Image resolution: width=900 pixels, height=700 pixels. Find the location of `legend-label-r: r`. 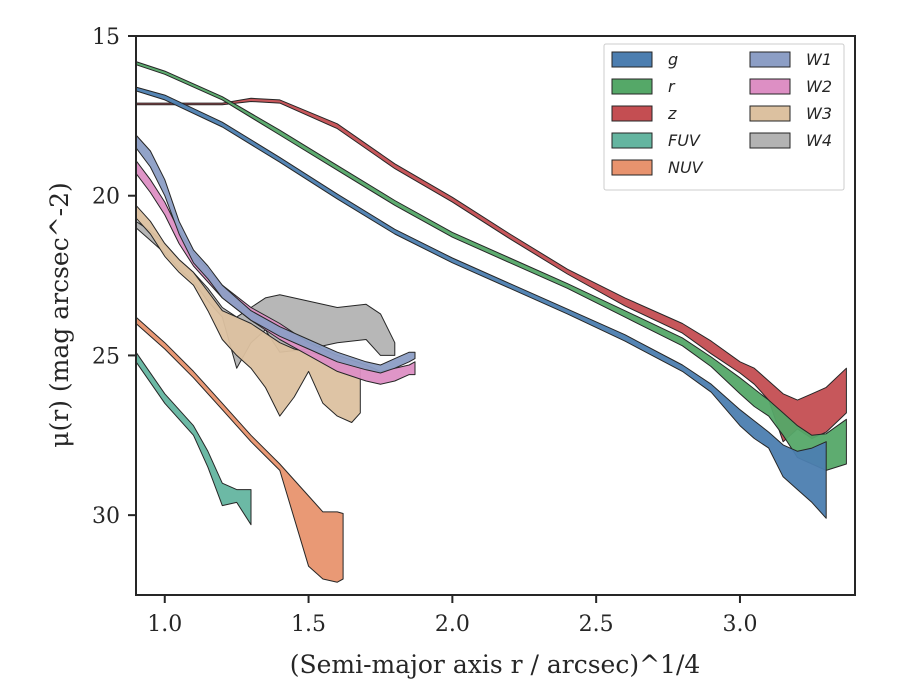

legend-label-r: r is located at coordinates (672, 86).